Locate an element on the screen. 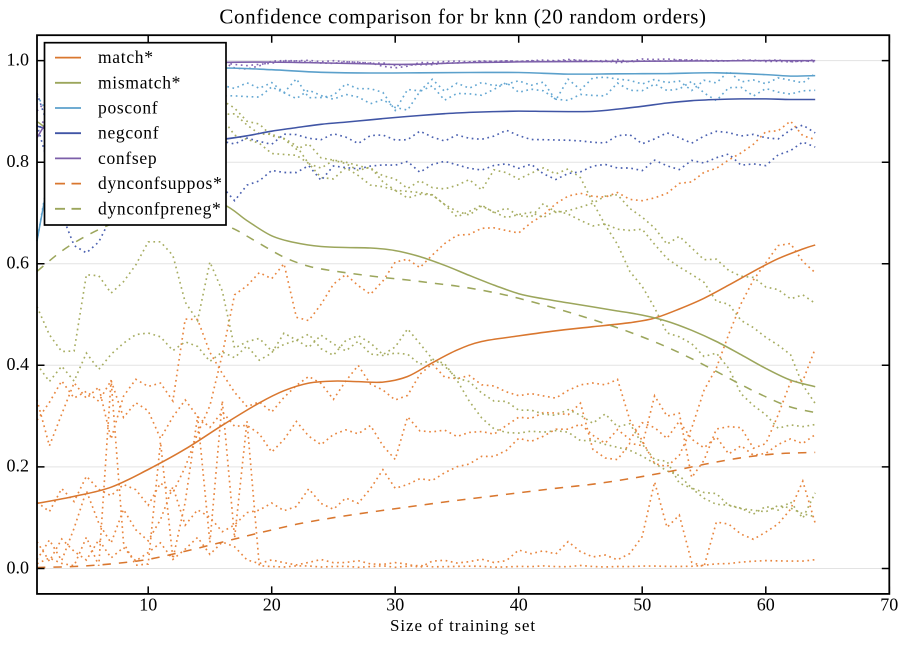 This screenshot has width=906, height=649. svg-text: confsep is located at coordinates (127, 158).